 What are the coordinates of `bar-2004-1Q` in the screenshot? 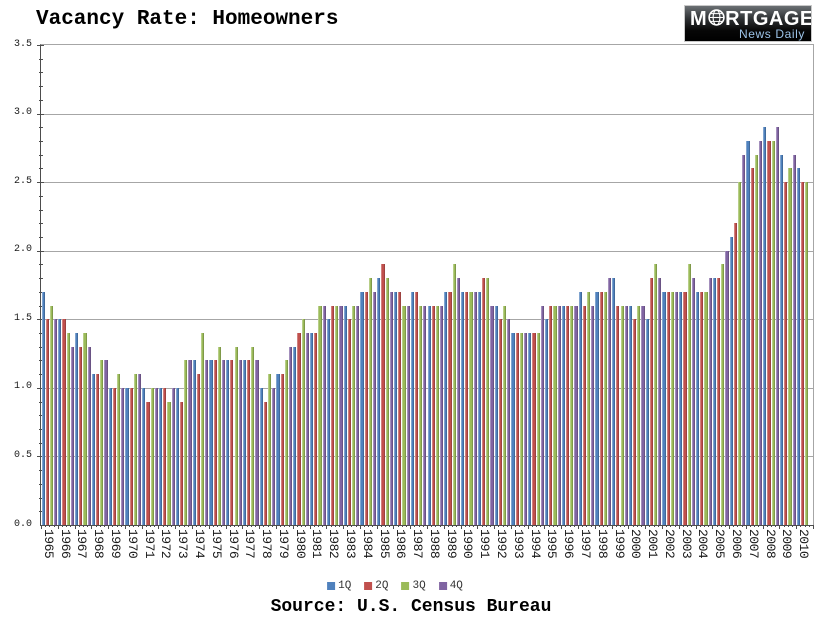 It's located at (698, 408).